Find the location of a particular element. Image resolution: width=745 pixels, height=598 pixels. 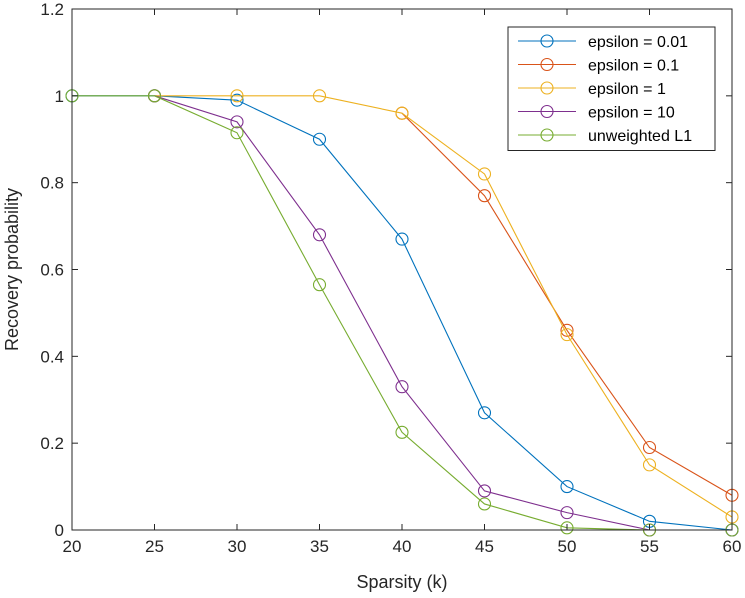

legend-item: epsilon = 1 is located at coordinates (592, 89).